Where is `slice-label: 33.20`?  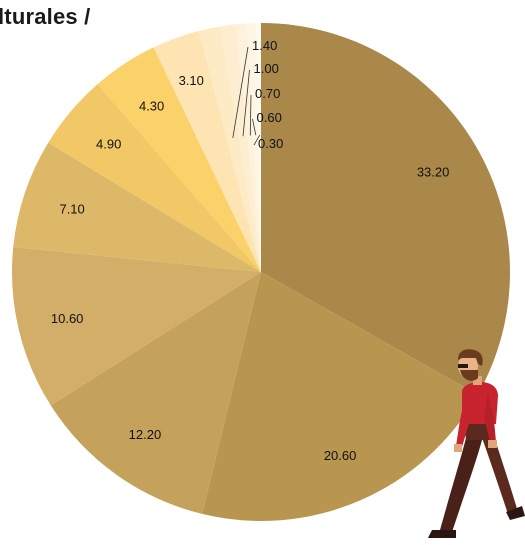 slice-label: 33.20 is located at coordinates (433, 172).